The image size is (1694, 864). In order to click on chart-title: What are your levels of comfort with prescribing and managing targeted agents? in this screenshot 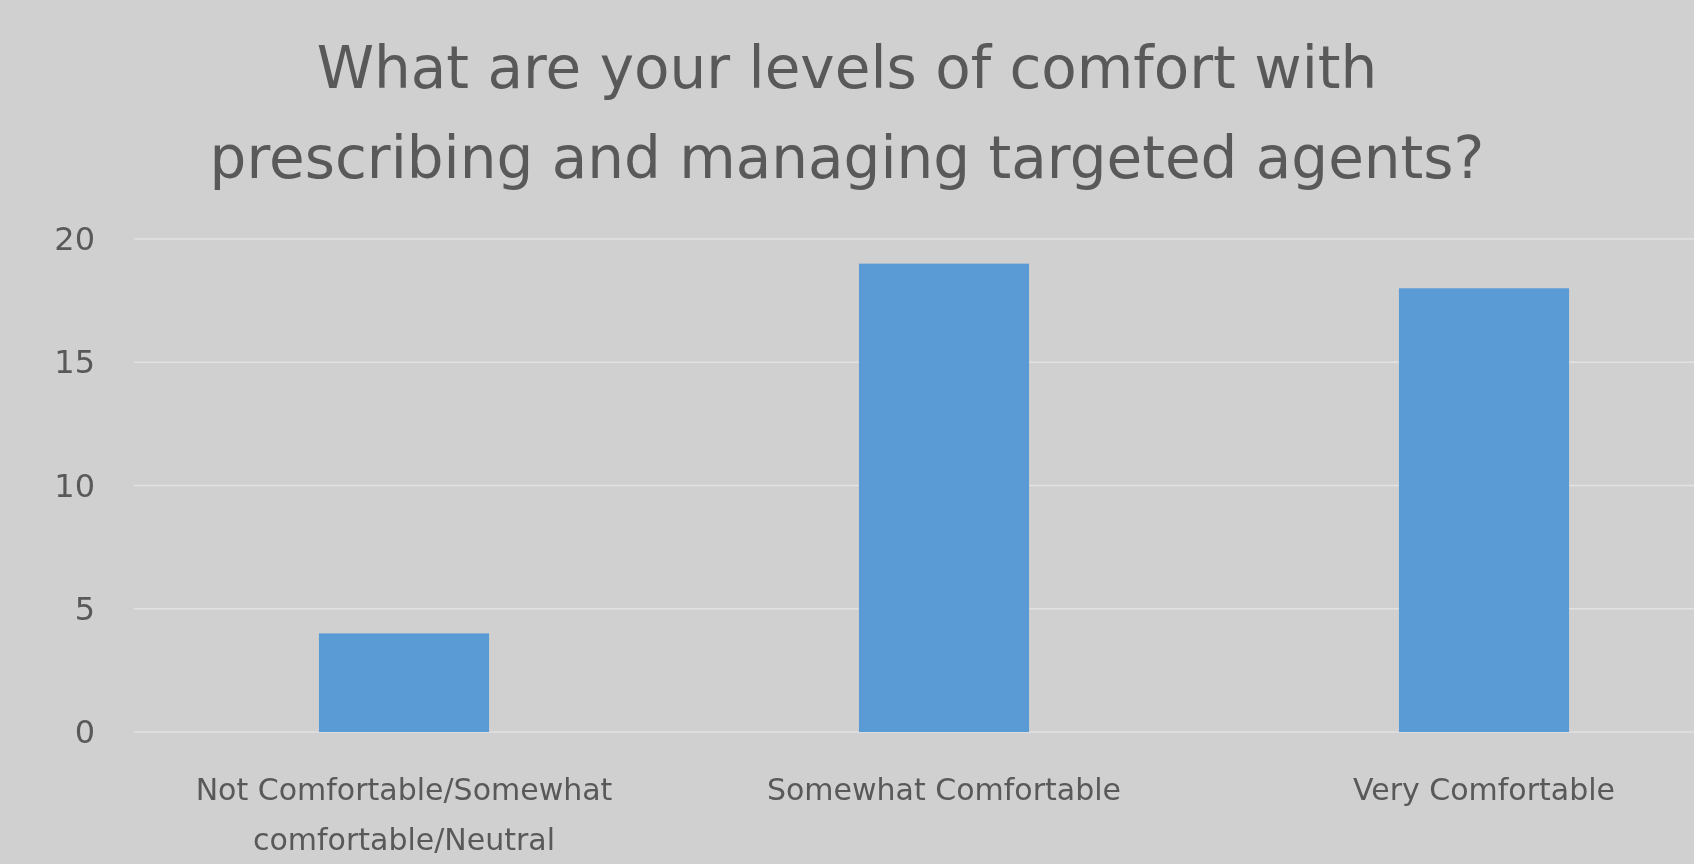, I will do `click(847, 113)`.